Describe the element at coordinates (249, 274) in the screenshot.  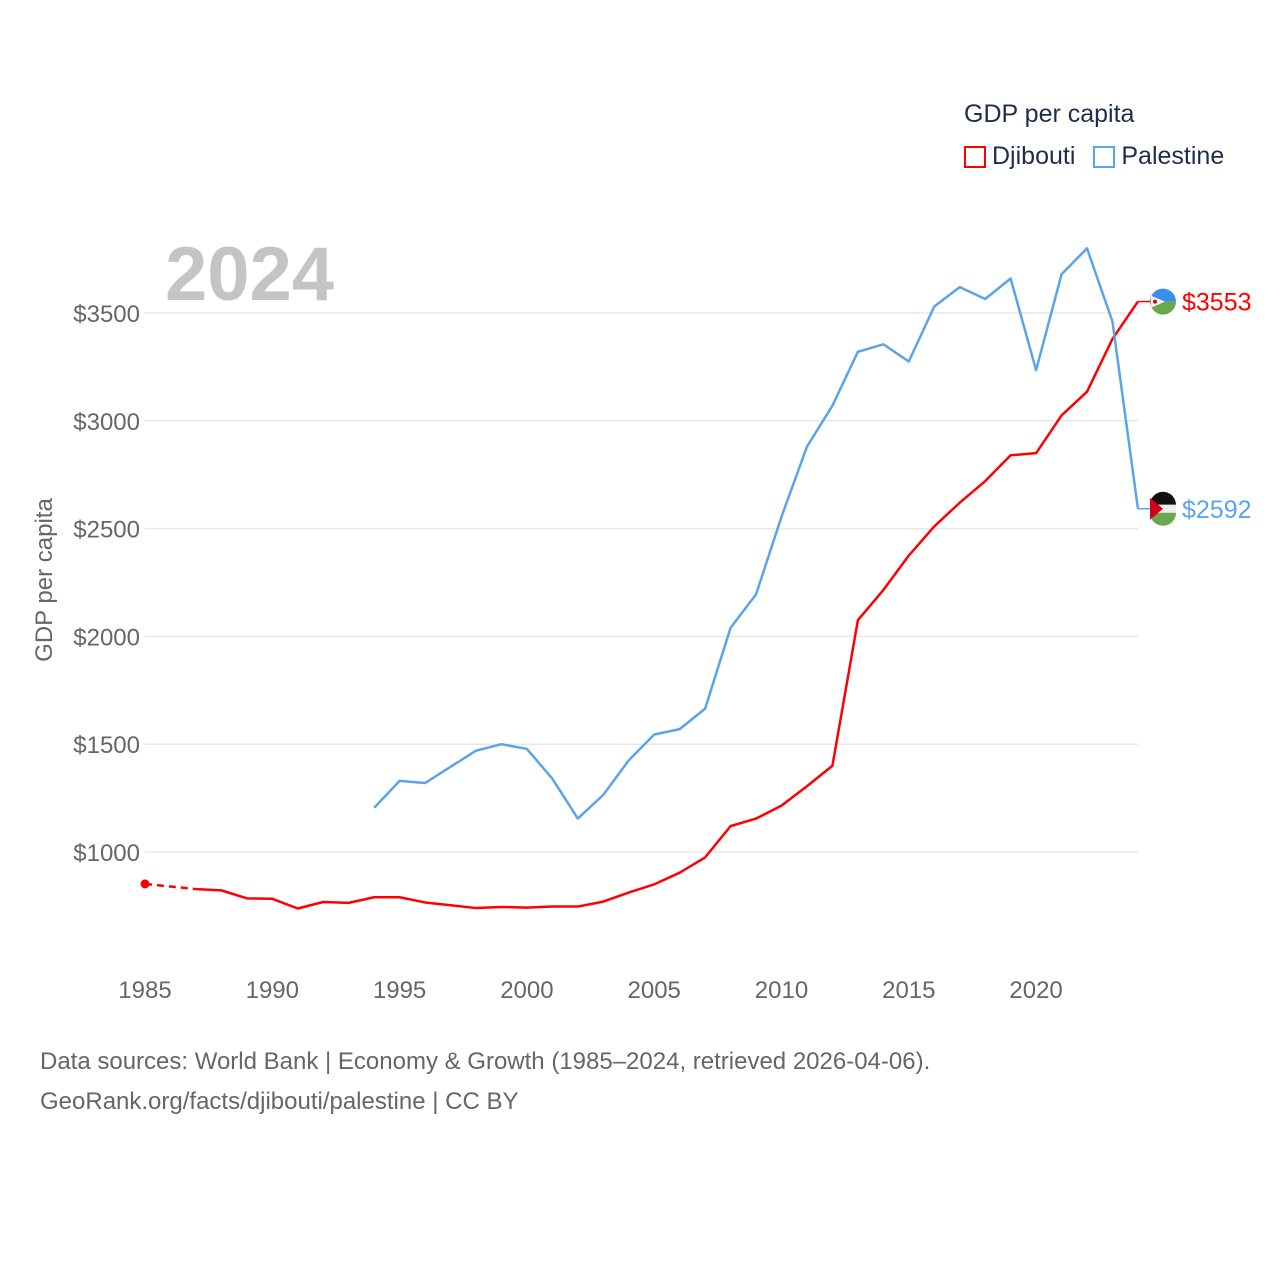
I see `year-label: 2024` at that location.